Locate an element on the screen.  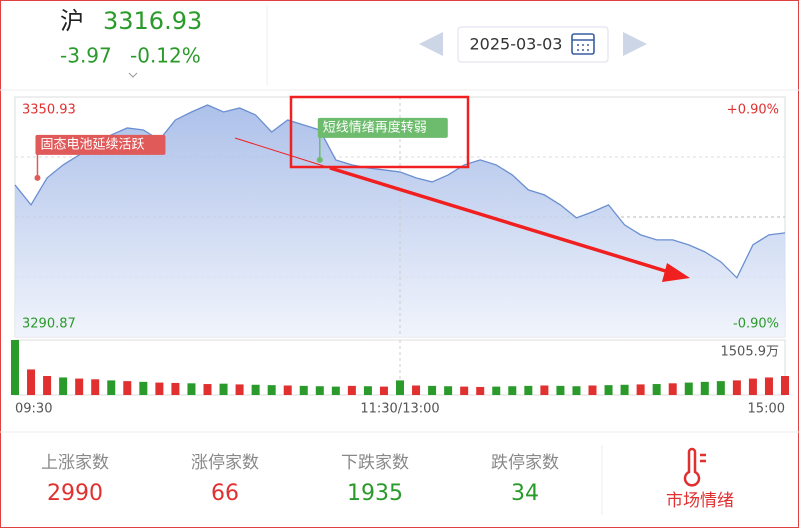
arrow-thin is located at coordinates (282, 153).